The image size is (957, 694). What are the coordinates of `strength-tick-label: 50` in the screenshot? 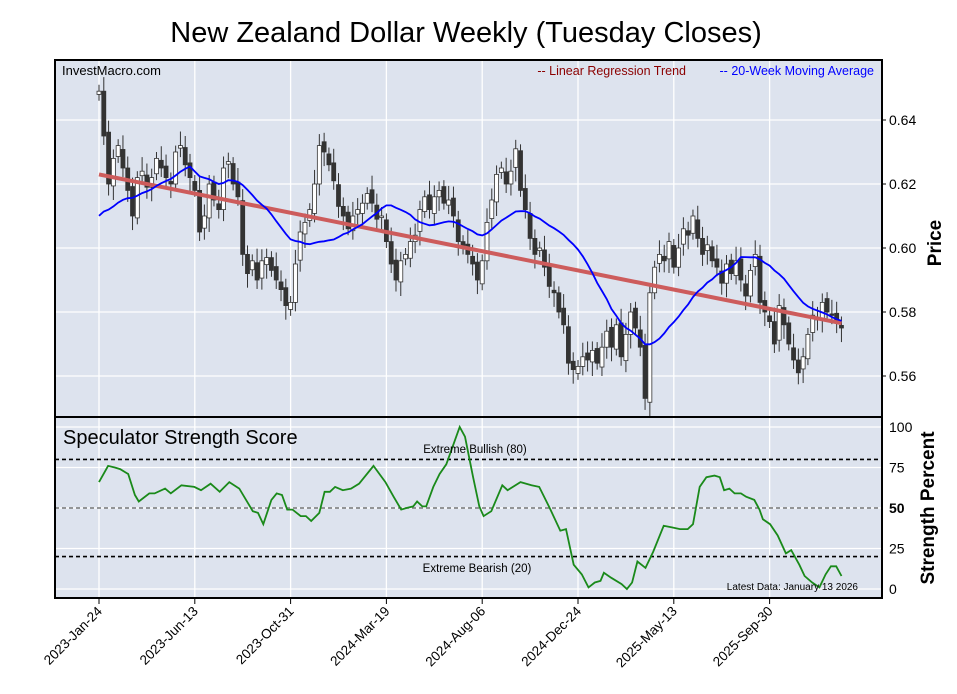 It's located at (897, 508).